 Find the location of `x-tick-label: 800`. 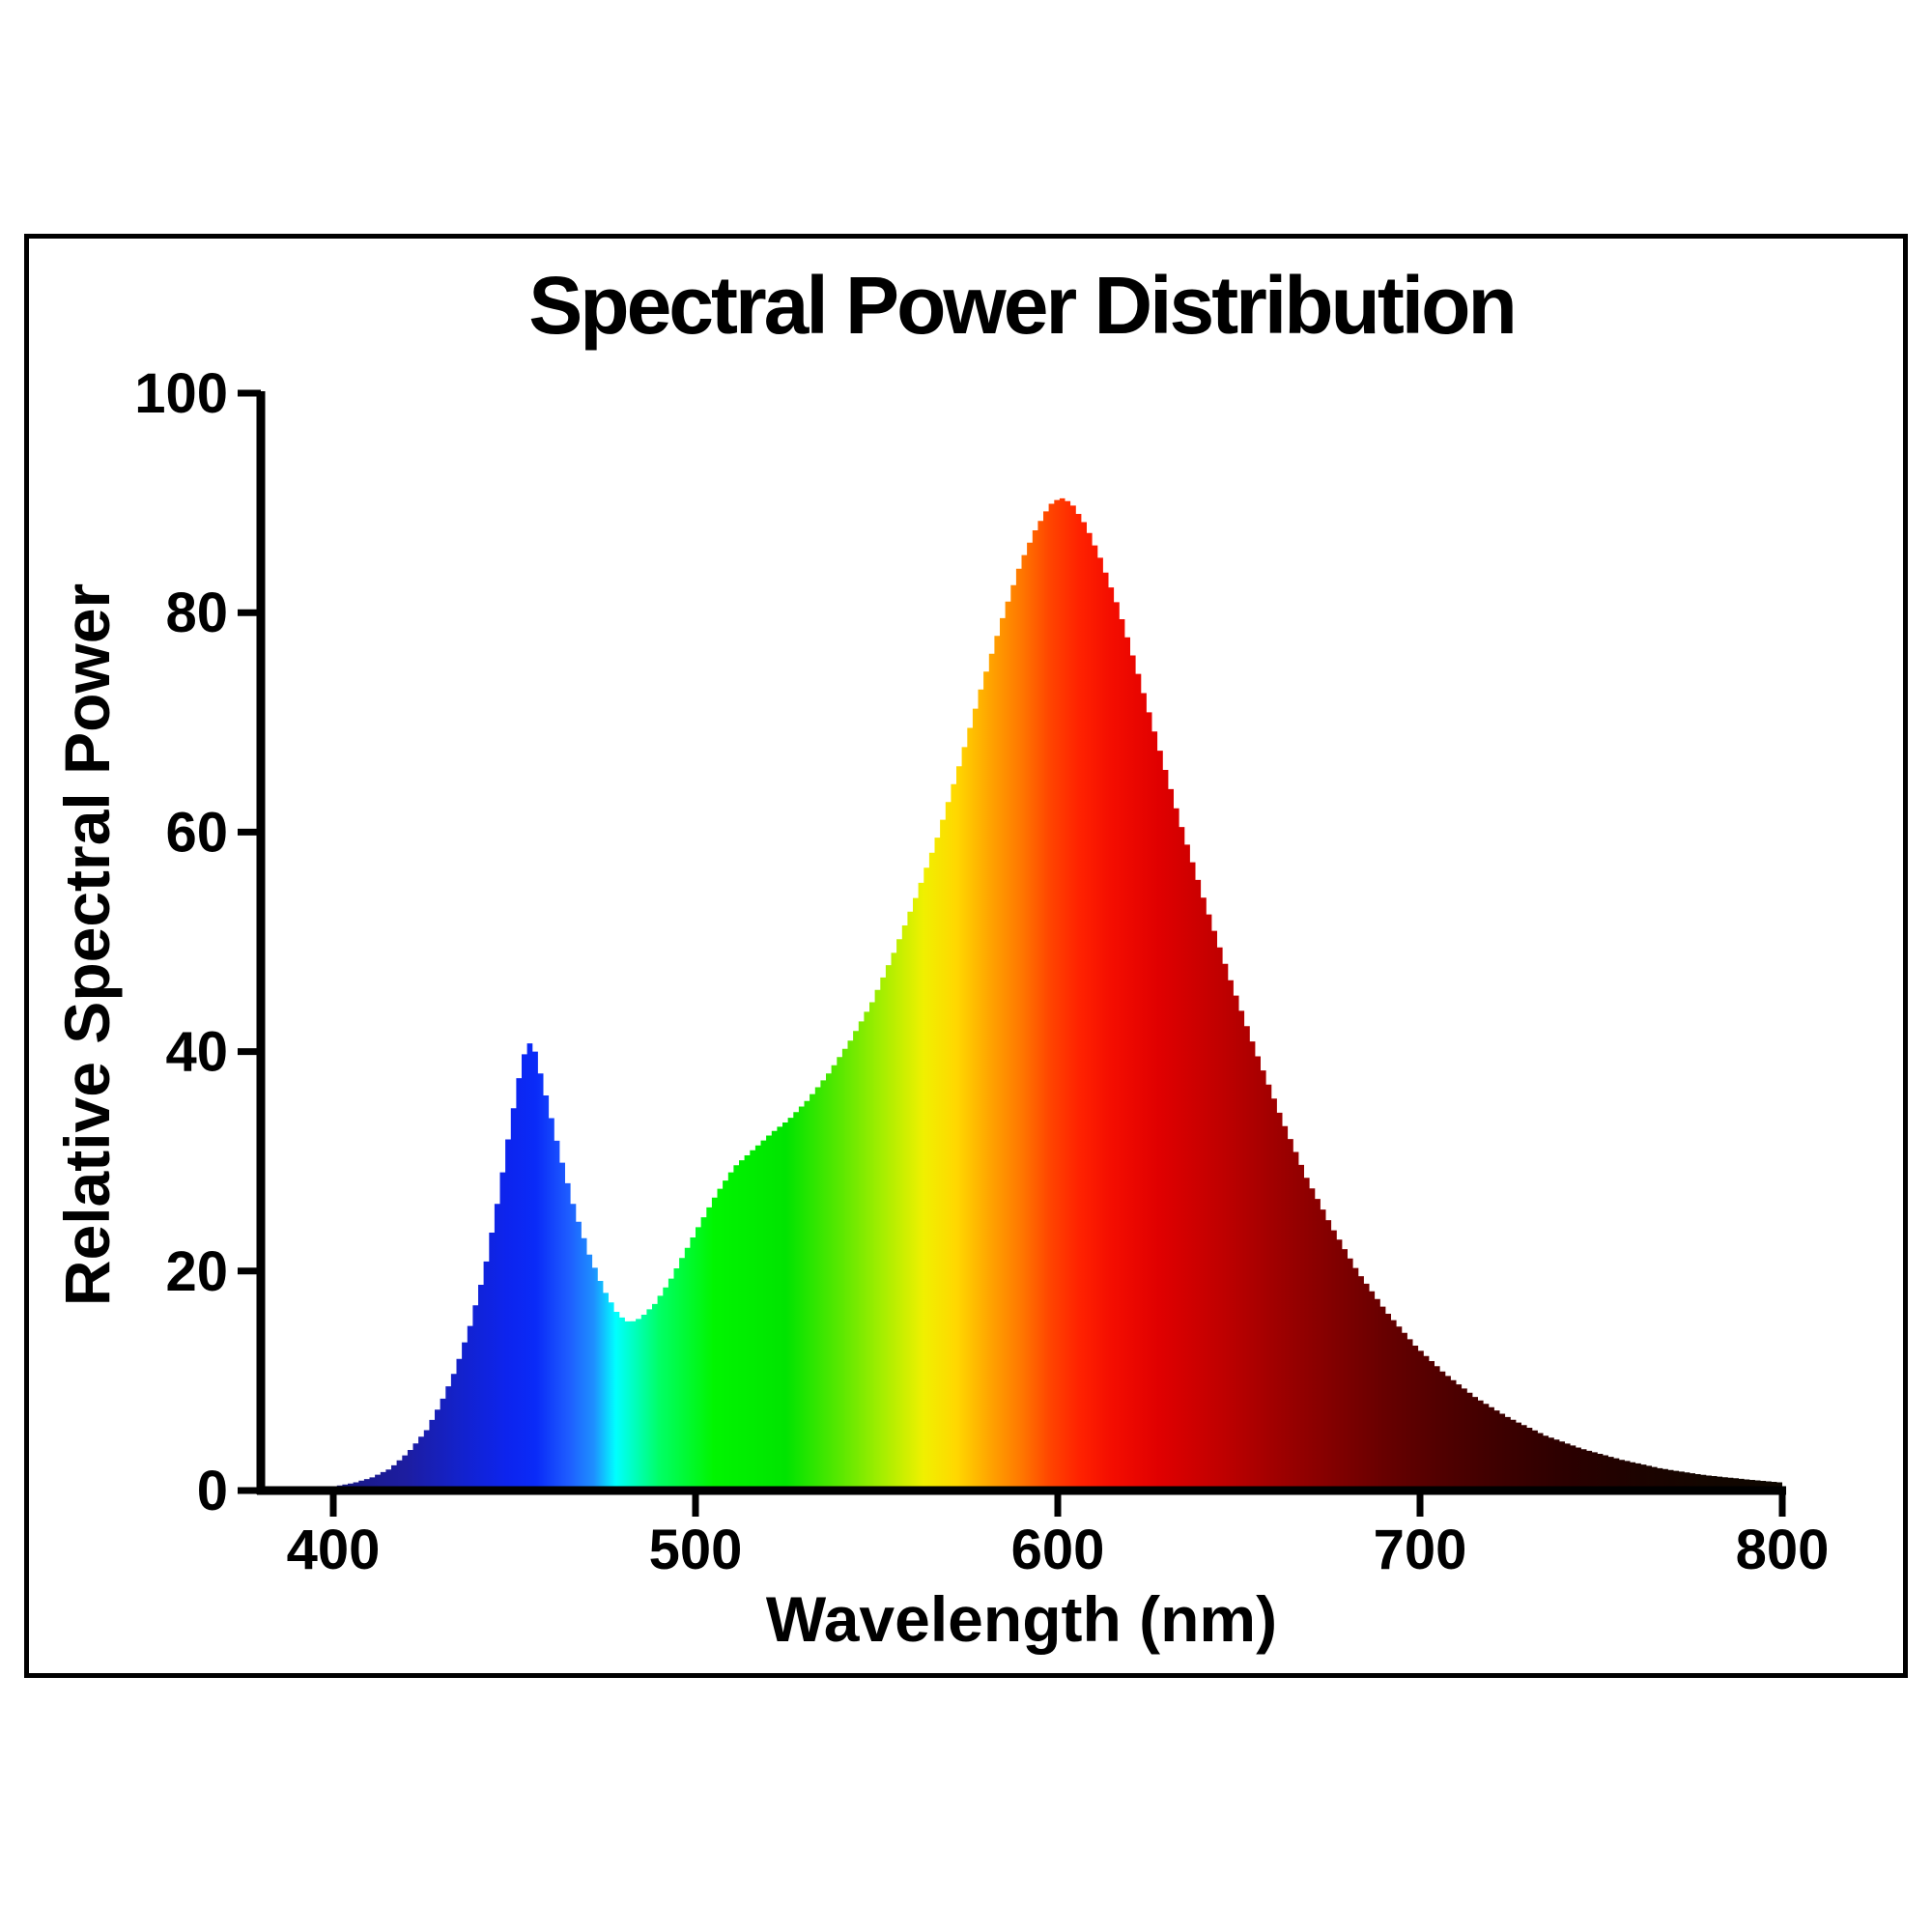

x-tick-label: 800 is located at coordinates (1783, 1550).